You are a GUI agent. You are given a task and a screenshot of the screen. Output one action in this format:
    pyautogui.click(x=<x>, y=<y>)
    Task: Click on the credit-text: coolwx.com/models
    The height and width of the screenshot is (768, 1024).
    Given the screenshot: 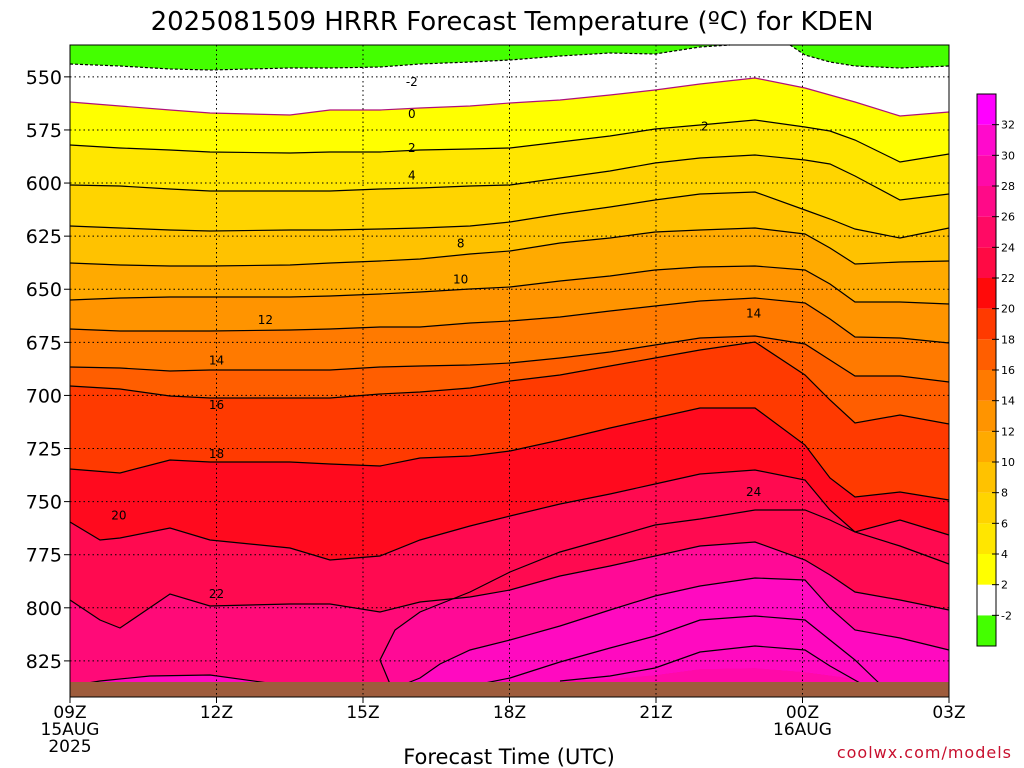 What is the action you would take?
    pyautogui.click(x=924, y=752)
    